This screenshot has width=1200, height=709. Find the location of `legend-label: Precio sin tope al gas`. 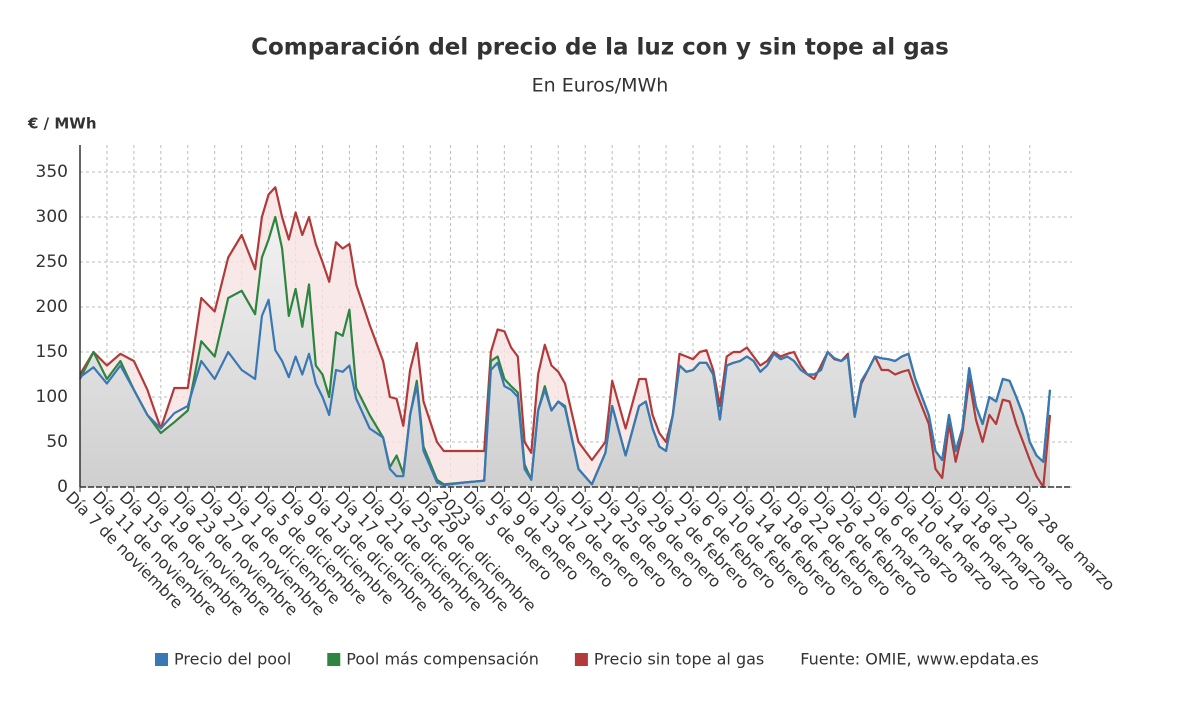

legend-label: Precio sin tope al gas is located at coordinates (679, 659).